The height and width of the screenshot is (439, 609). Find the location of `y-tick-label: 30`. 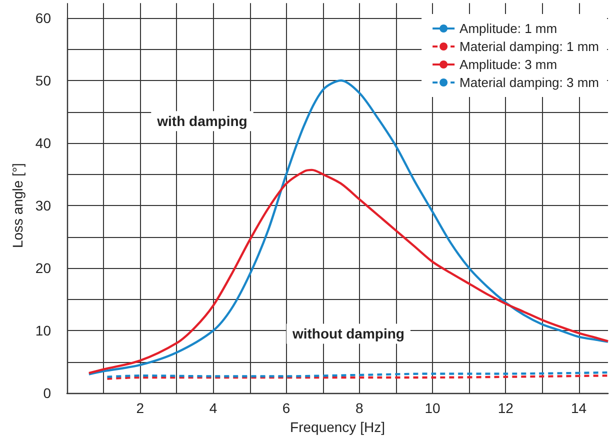

y-tick-label: 30 is located at coordinates (43, 206).